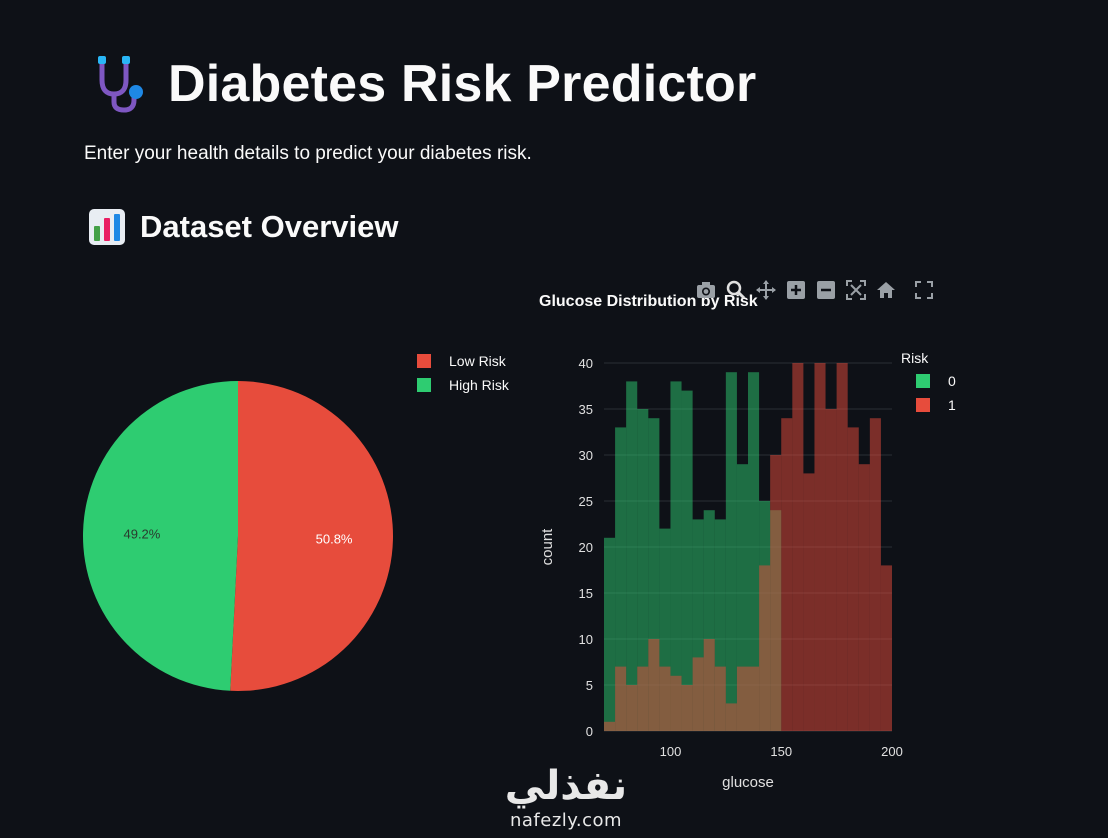 The width and height of the screenshot is (1108, 838). Describe the element at coordinates (586, 409) in the screenshot. I see `y-tick-label: 35` at that location.